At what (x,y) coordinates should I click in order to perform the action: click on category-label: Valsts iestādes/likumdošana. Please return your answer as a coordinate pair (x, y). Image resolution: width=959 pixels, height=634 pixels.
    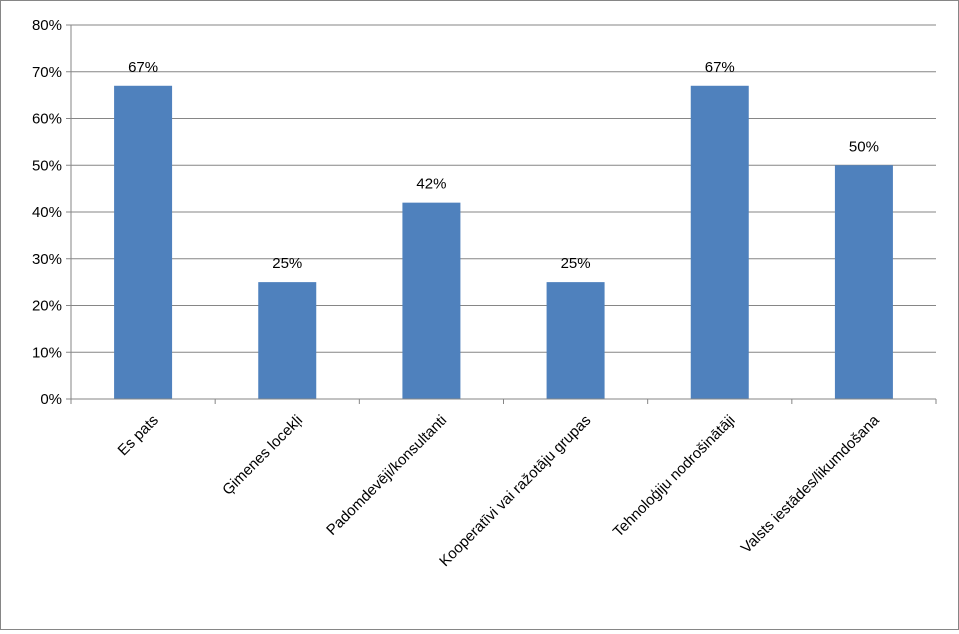
    Looking at the image, I should click on (811, 484).